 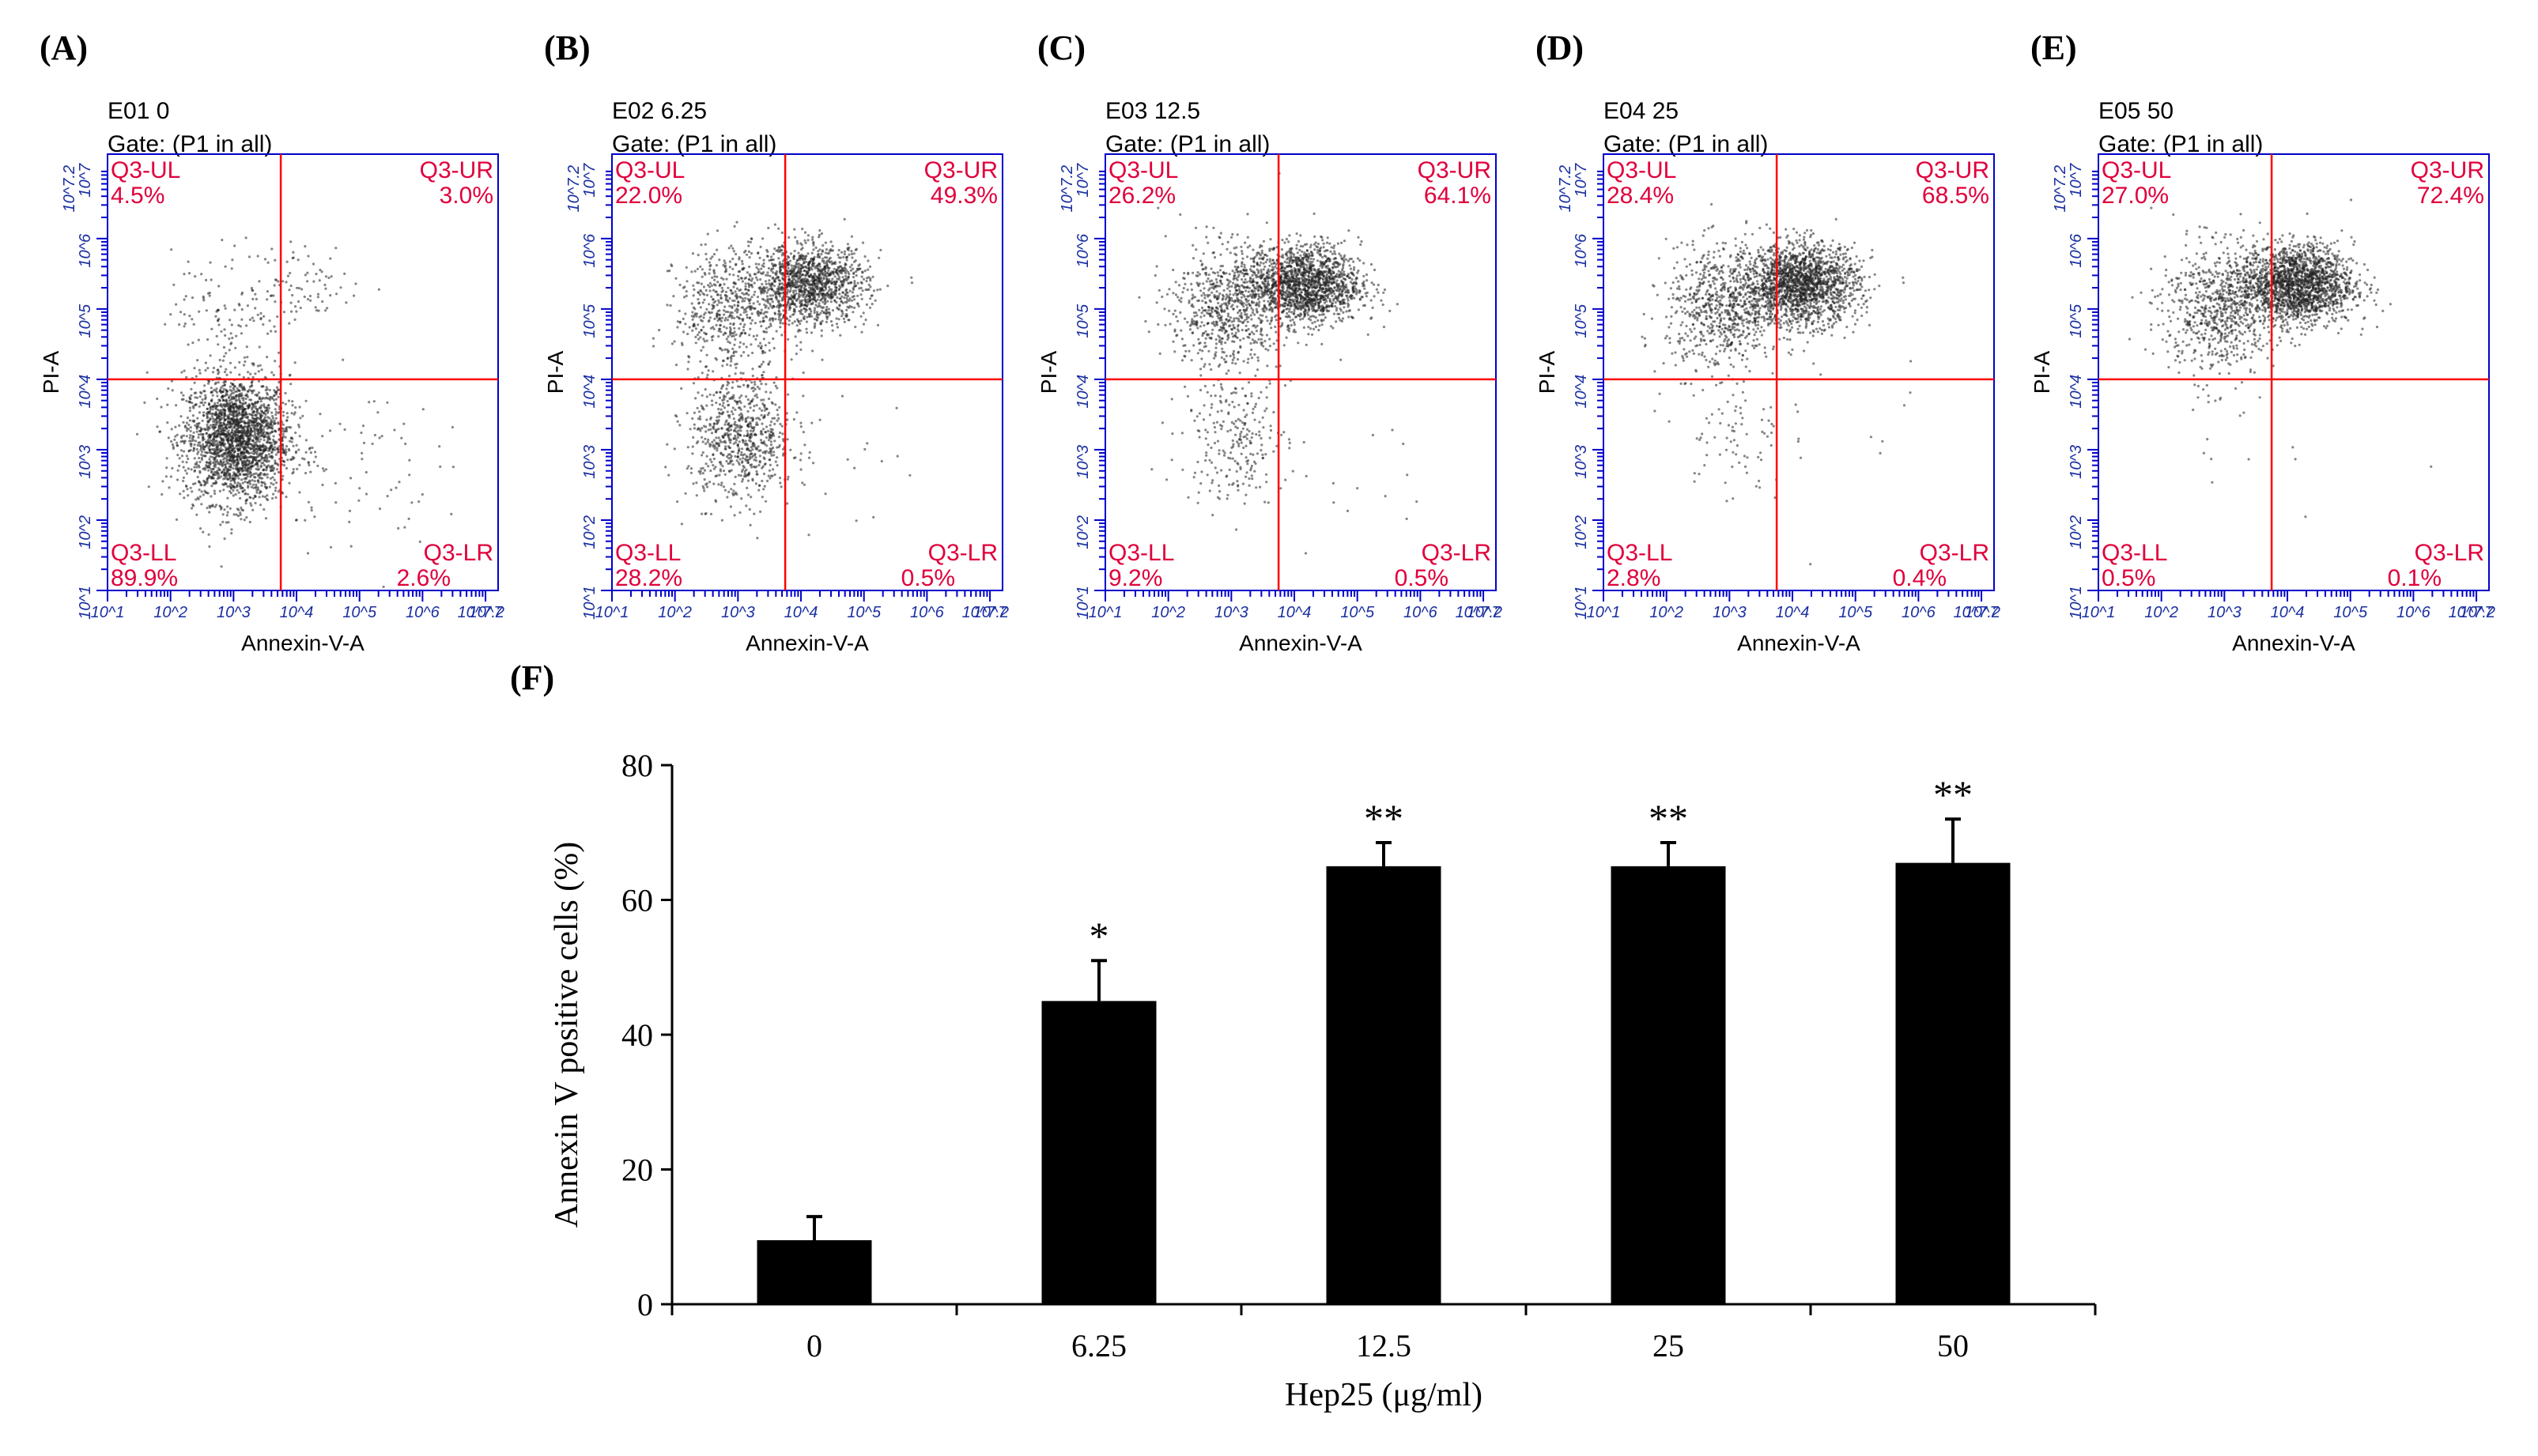 I want to click on y-tick-label: 10^3, so click(x=85, y=462).